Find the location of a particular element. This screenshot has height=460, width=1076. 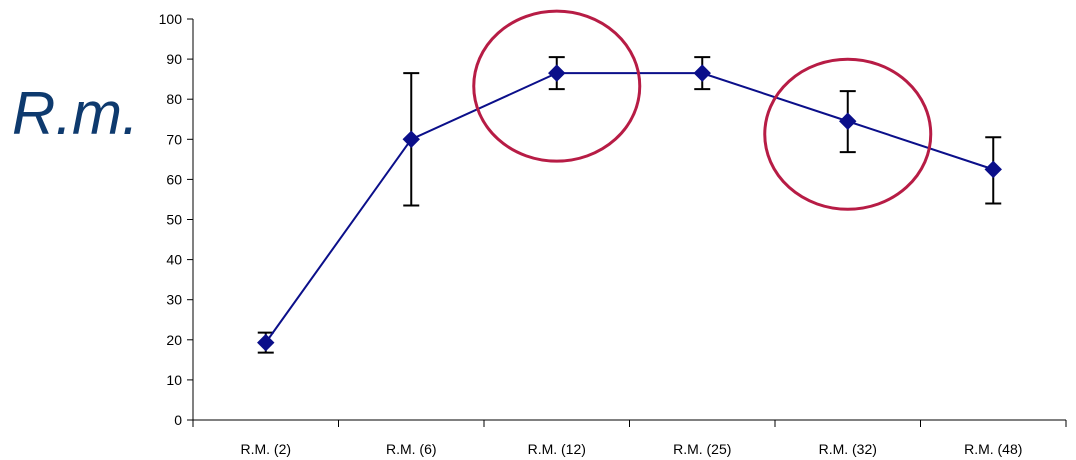

x-tick-label: R.M. (6) is located at coordinates (411, 449).